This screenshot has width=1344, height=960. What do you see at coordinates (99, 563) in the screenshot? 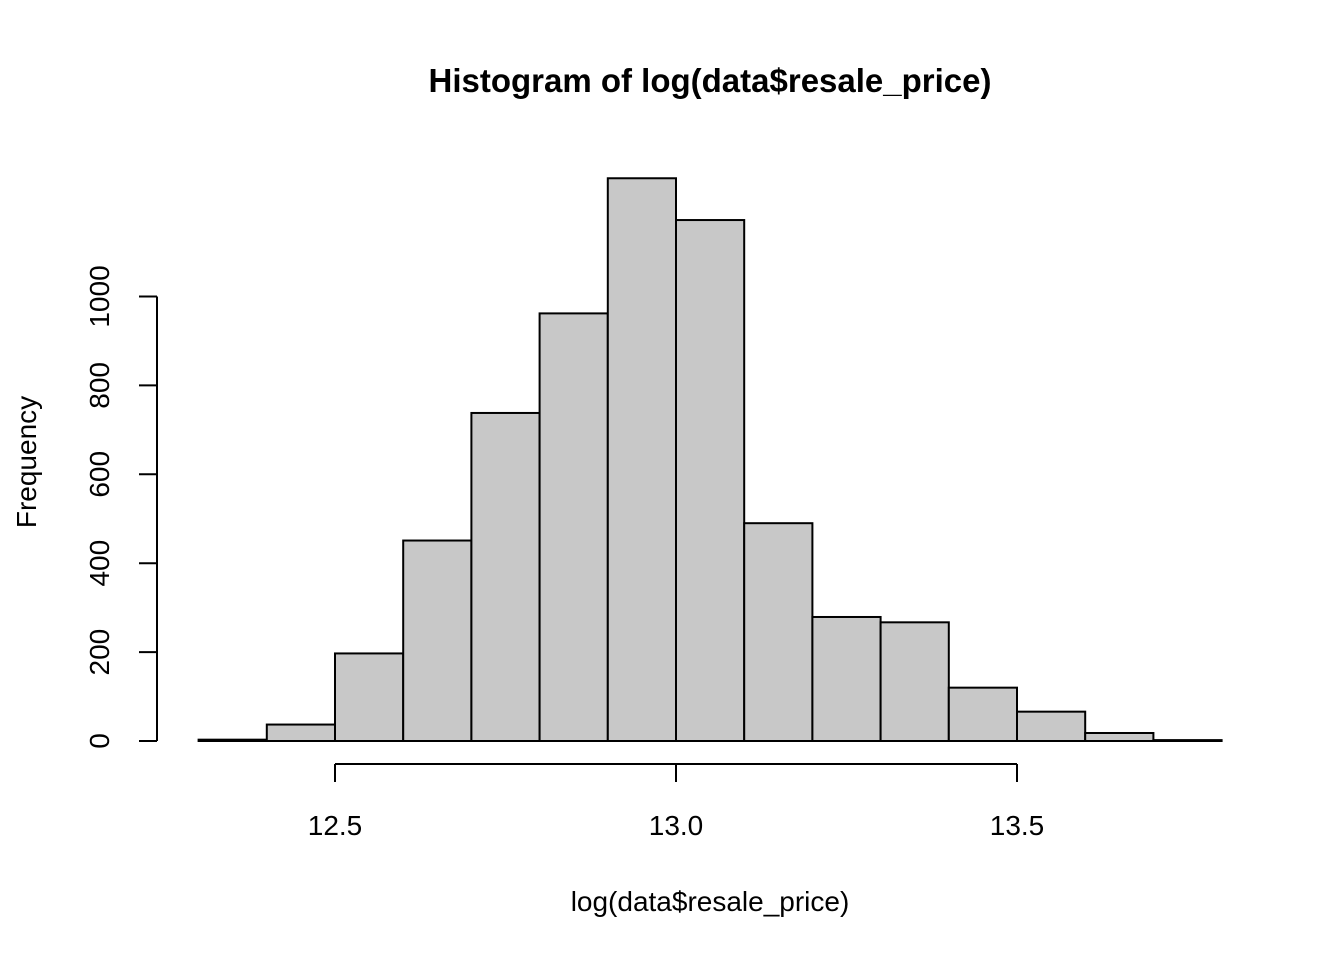
I see `y-tick-label: 400` at bounding box center [99, 563].